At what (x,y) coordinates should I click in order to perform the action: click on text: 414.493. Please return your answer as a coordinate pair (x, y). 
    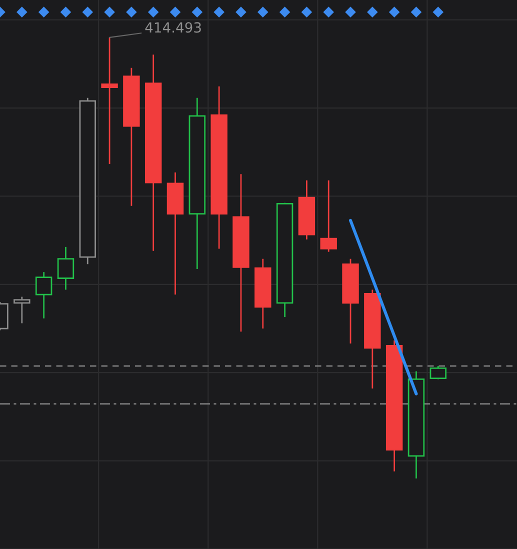
    Looking at the image, I should click on (173, 27).